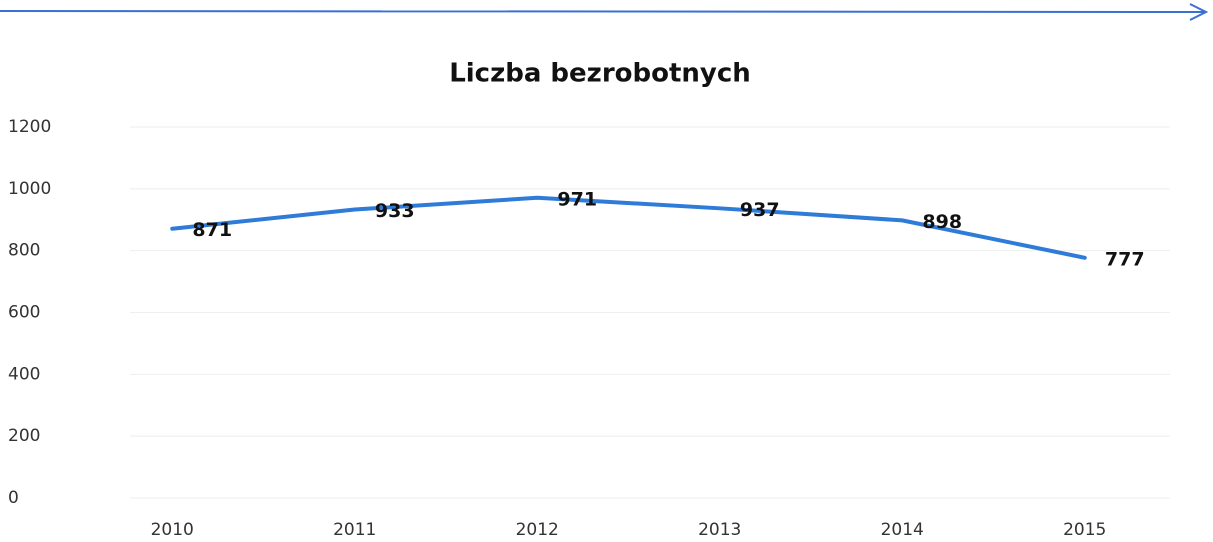  Describe the element at coordinates (719, 530) in the screenshot. I see `x-tick-label: 2013` at that location.